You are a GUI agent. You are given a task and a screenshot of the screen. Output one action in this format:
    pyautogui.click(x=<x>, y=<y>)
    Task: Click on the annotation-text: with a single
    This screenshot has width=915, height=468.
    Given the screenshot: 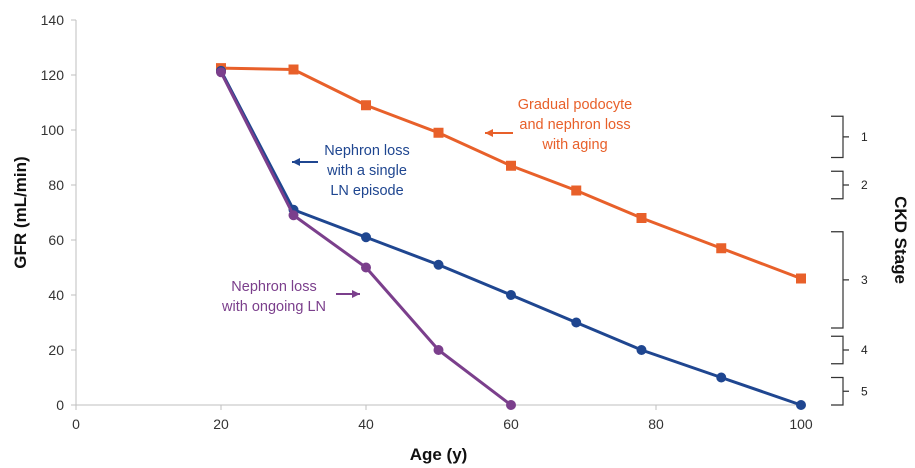 What is the action you would take?
    pyautogui.click(x=366, y=171)
    